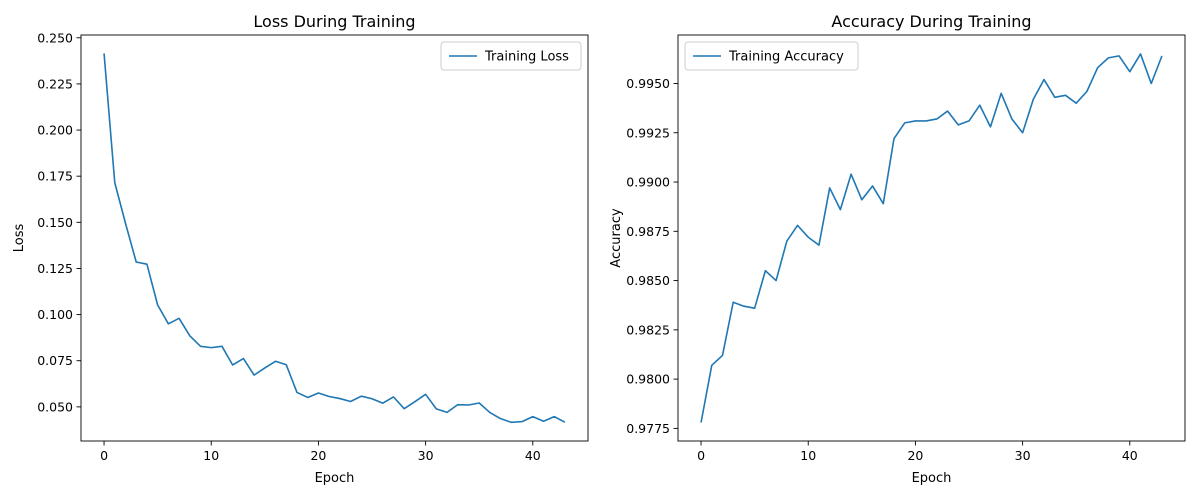  Describe the element at coordinates (648, 83) in the screenshot. I see `accuracy-y-tick-label: 0.9950` at that location.